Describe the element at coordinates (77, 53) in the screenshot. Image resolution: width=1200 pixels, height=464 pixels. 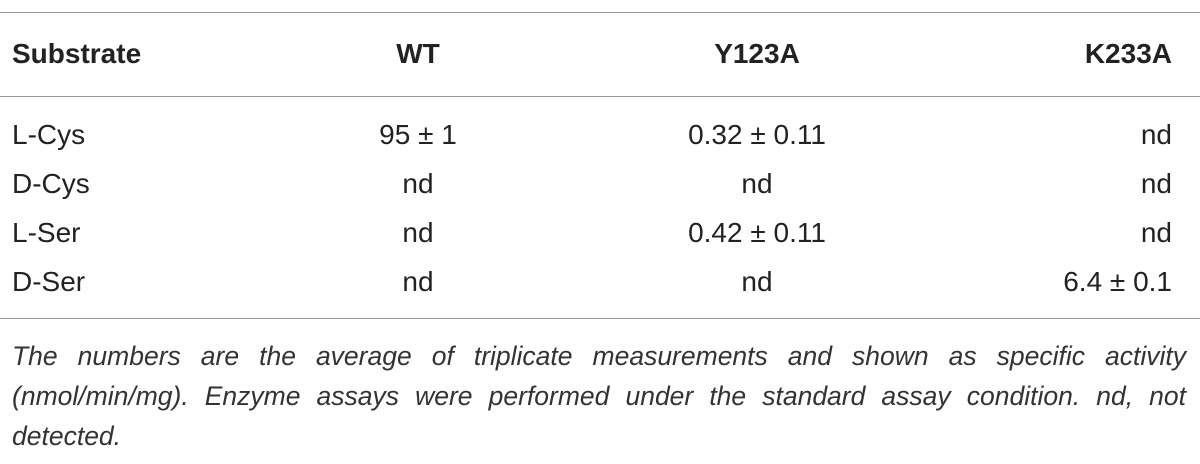
I see `header-cell: Substrate` at that location.